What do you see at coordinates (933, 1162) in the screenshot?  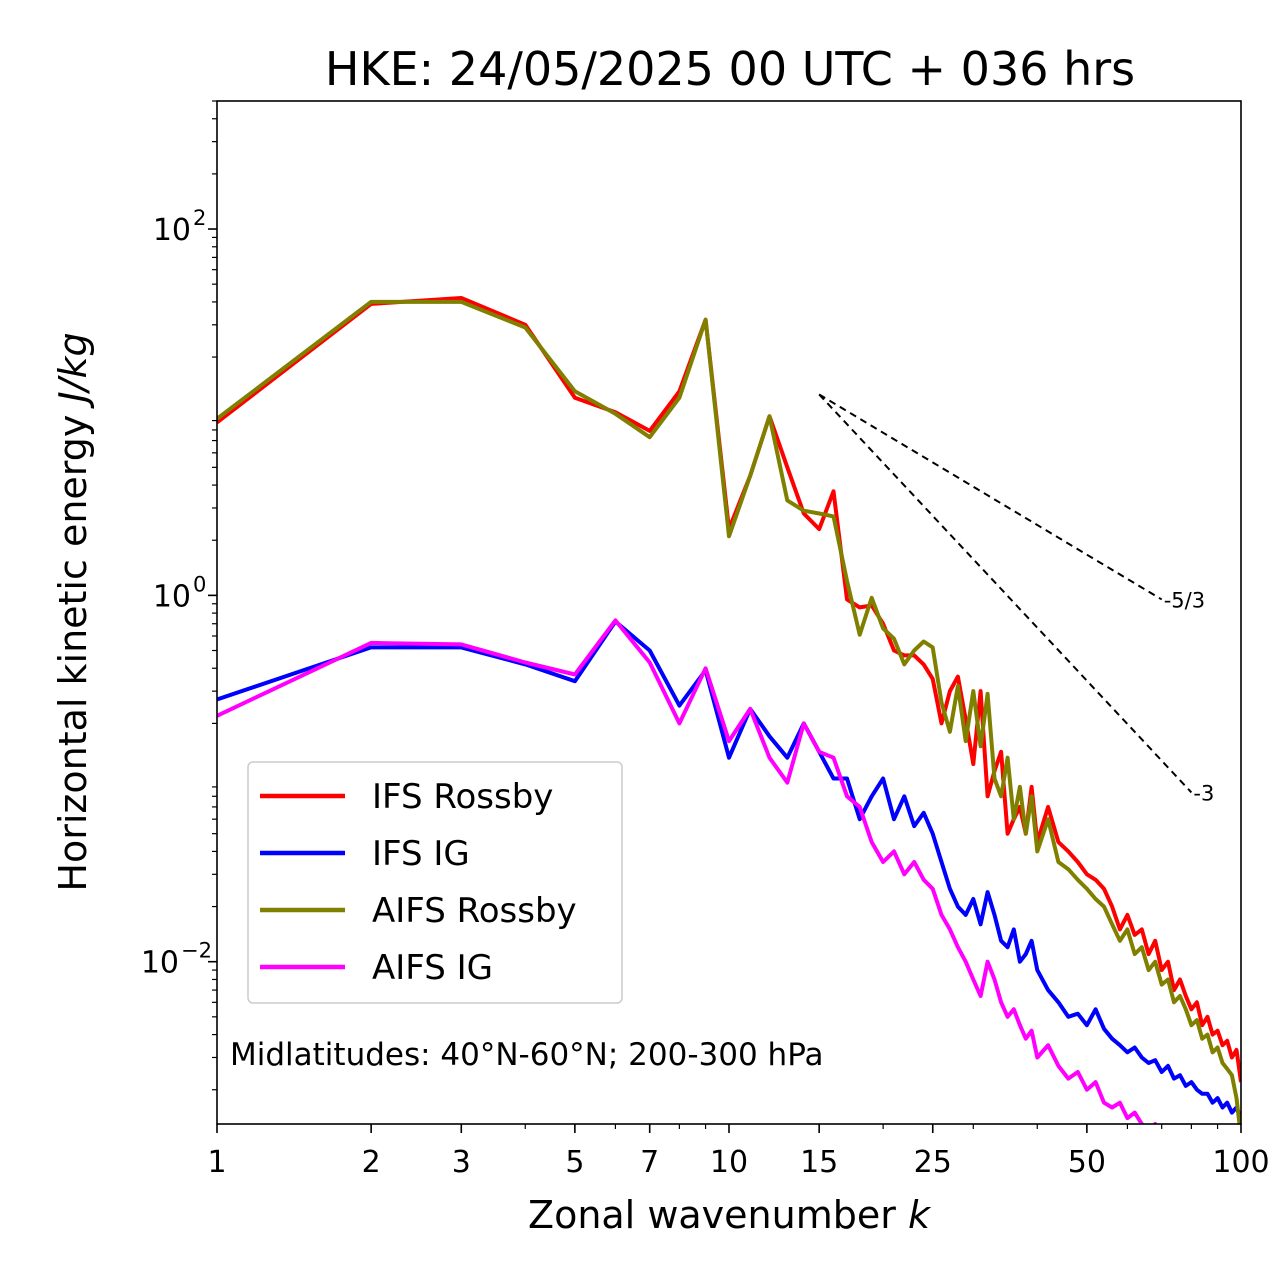 I see `x-tick-label: 25` at bounding box center [933, 1162].